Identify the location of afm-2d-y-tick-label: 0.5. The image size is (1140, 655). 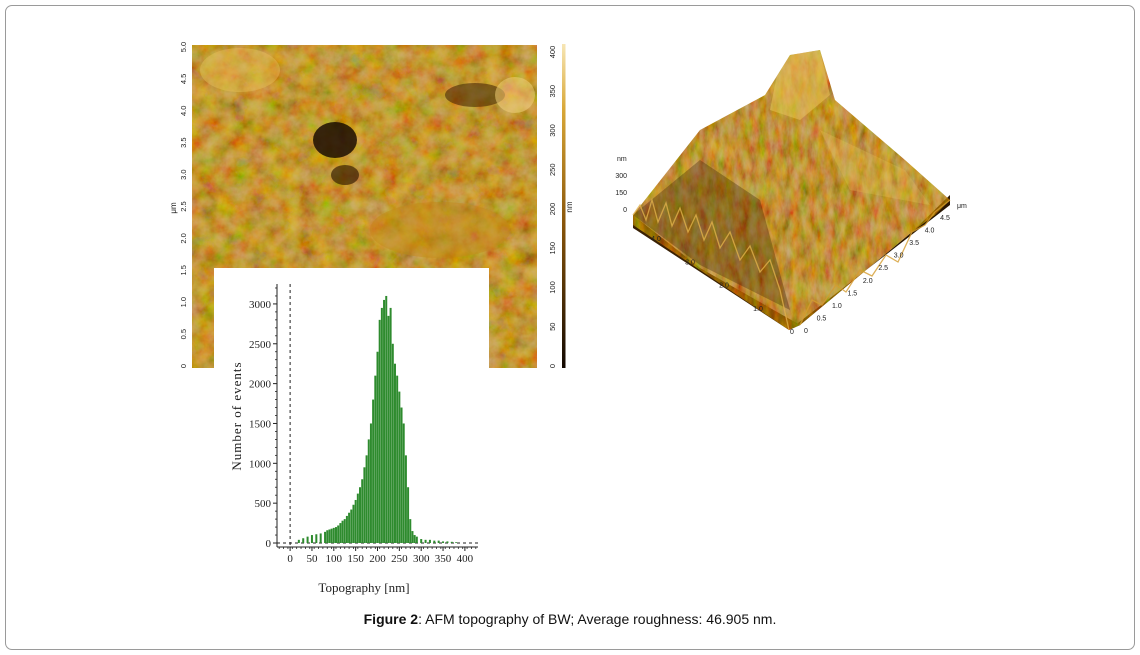
(183, 334).